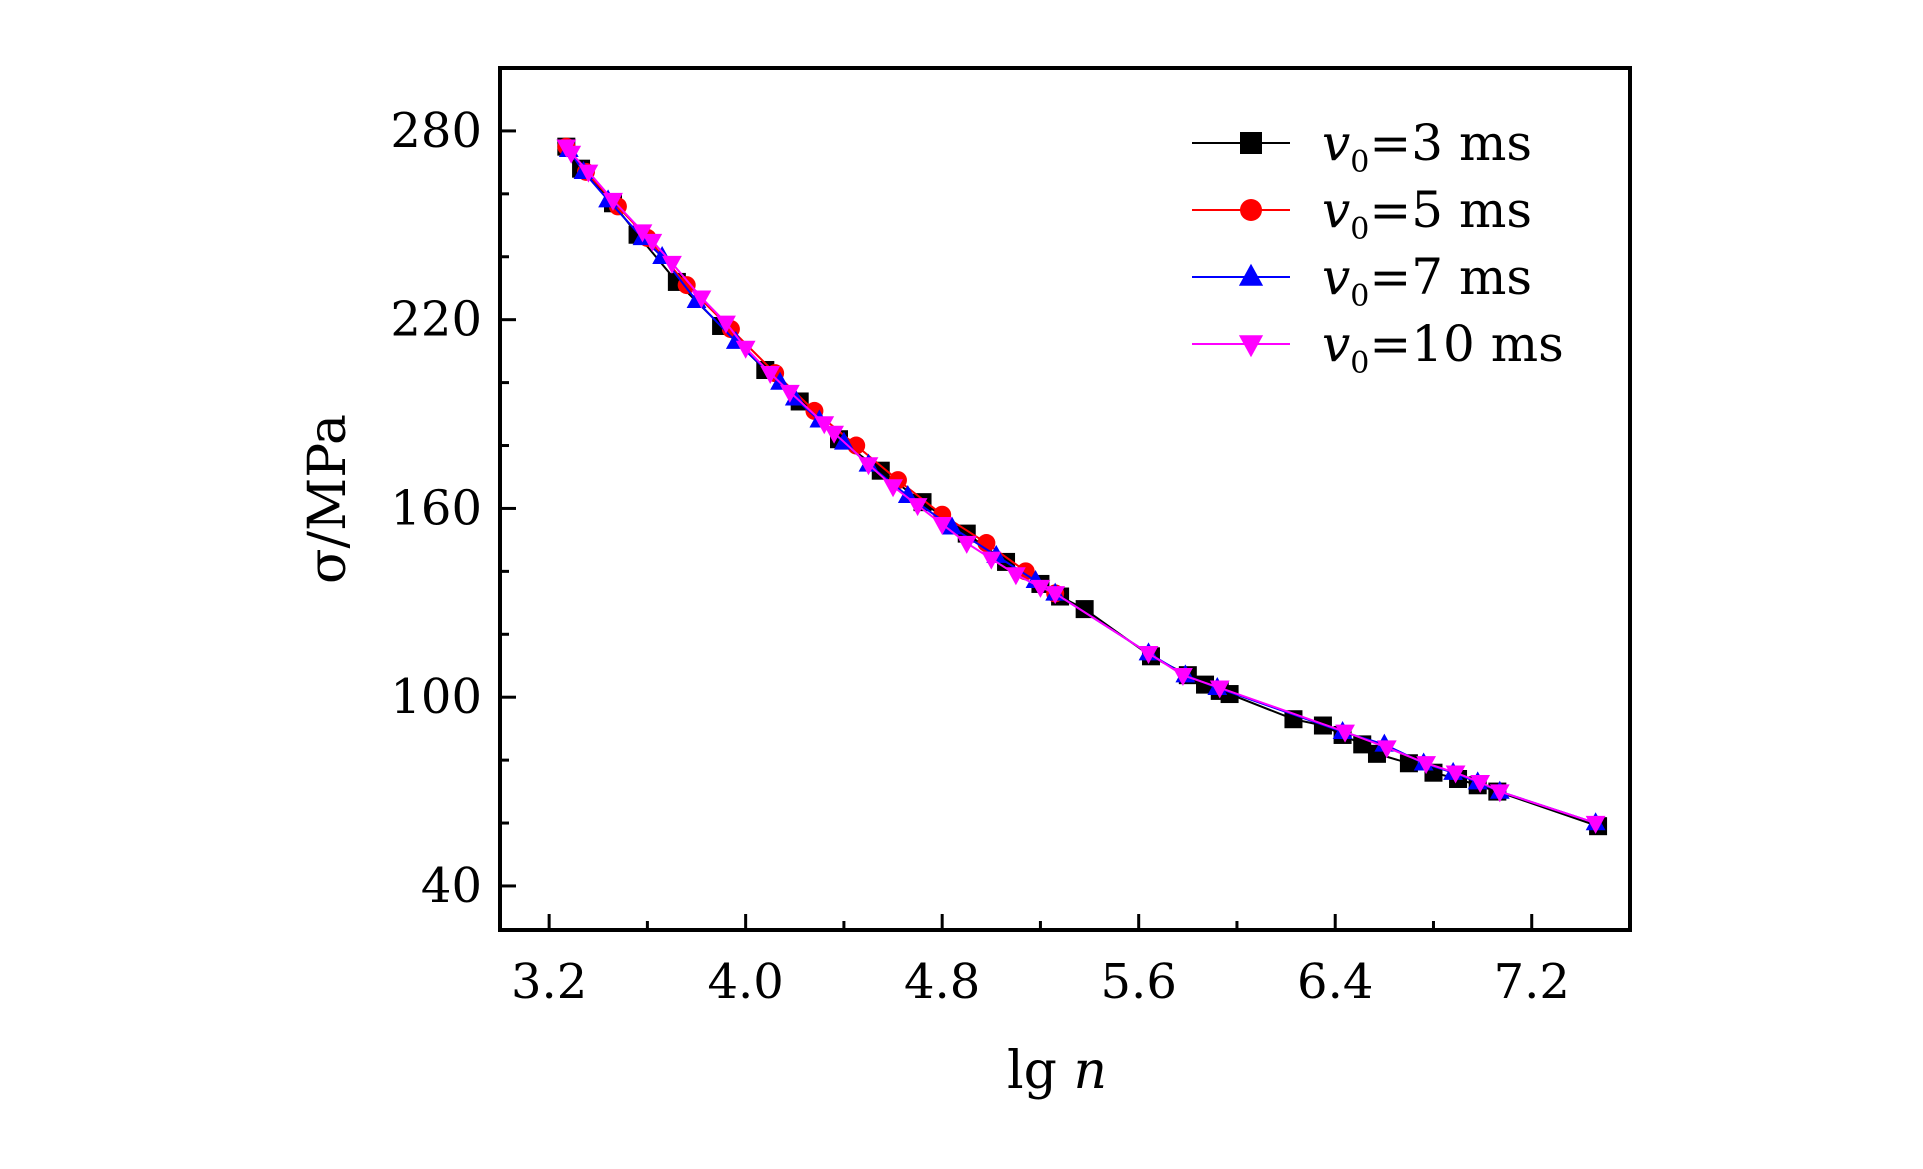 The width and height of the screenshot is (1923, 1169). What do you see at coordinates (1532, 982) in the screenshot?
I see `x-tick-label: 7.2` at bounding box center [1532, 982].